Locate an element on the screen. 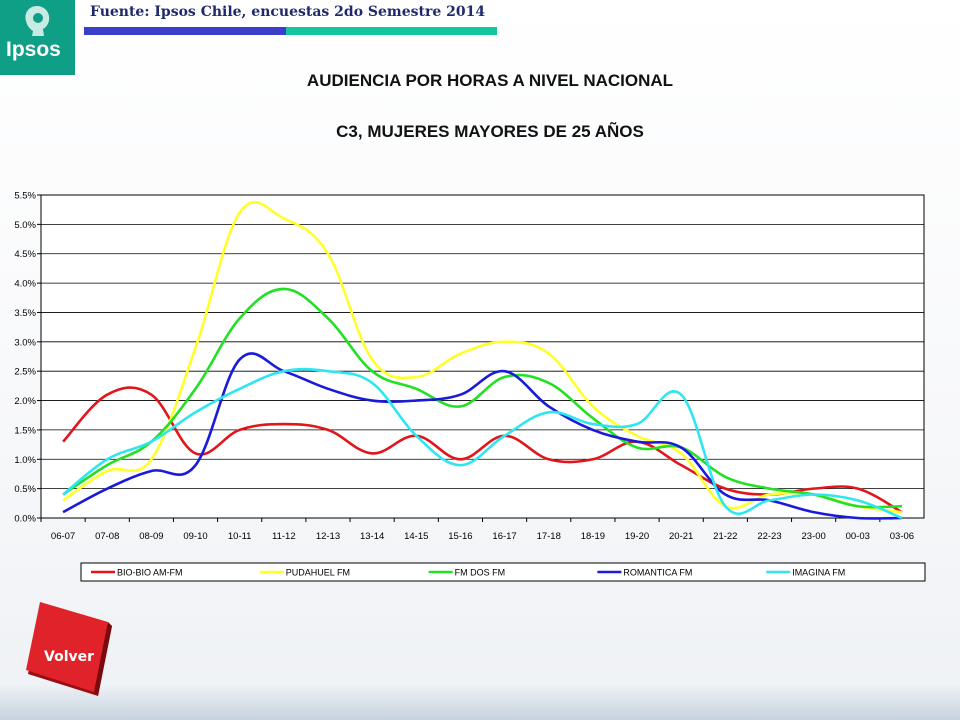 The image size is (960, 720). x-tick-label: 18-19 is located at coordinates (593, 536).